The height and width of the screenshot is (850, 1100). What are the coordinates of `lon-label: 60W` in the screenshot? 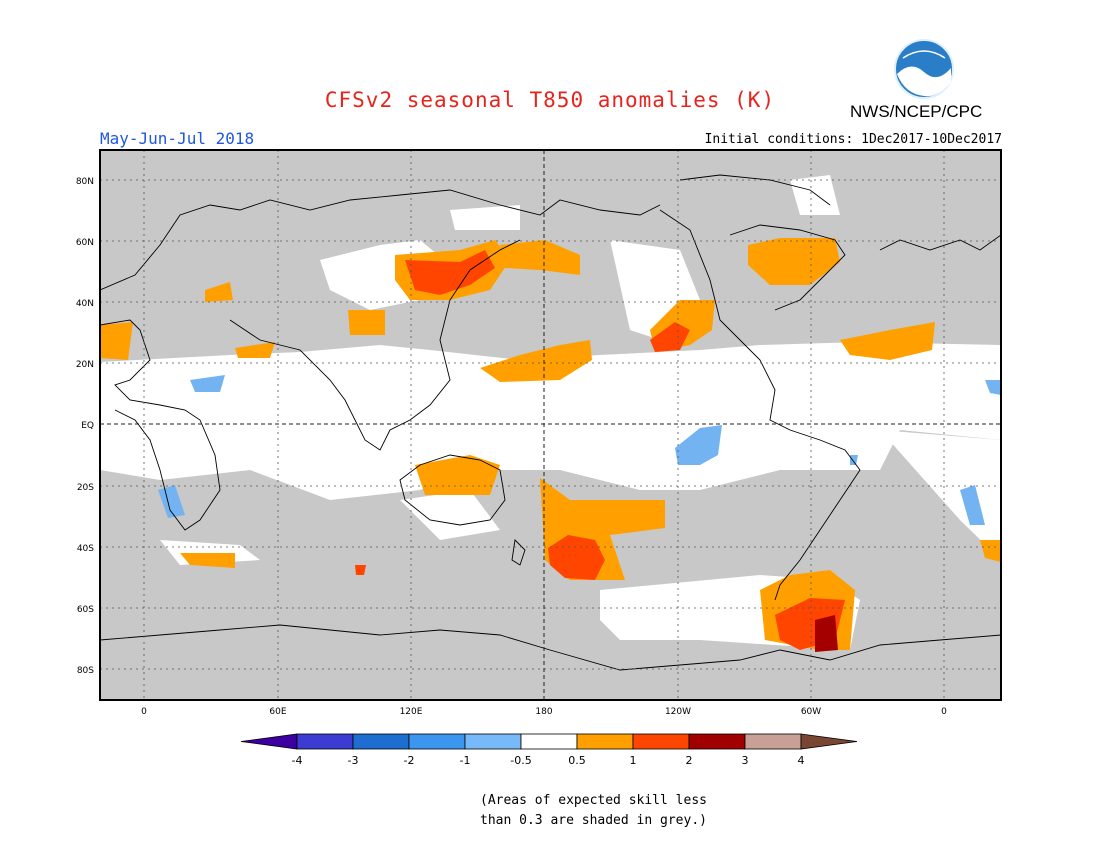 It's located at (811, 712).